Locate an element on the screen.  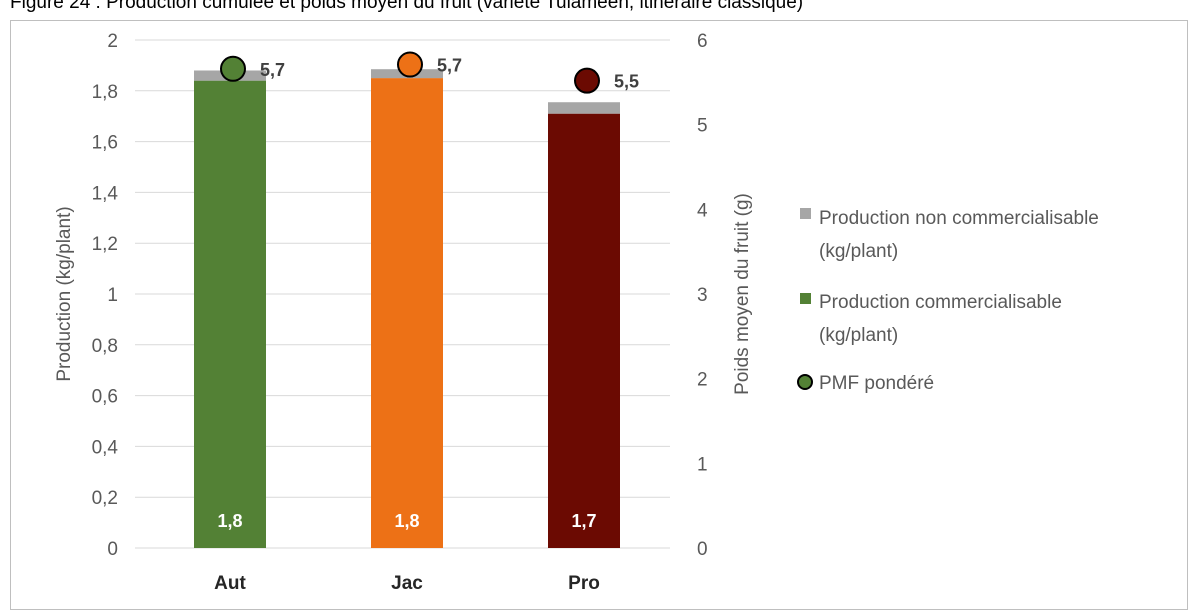
y-tick-label: 0,6 is located at coordinates (105, 397).